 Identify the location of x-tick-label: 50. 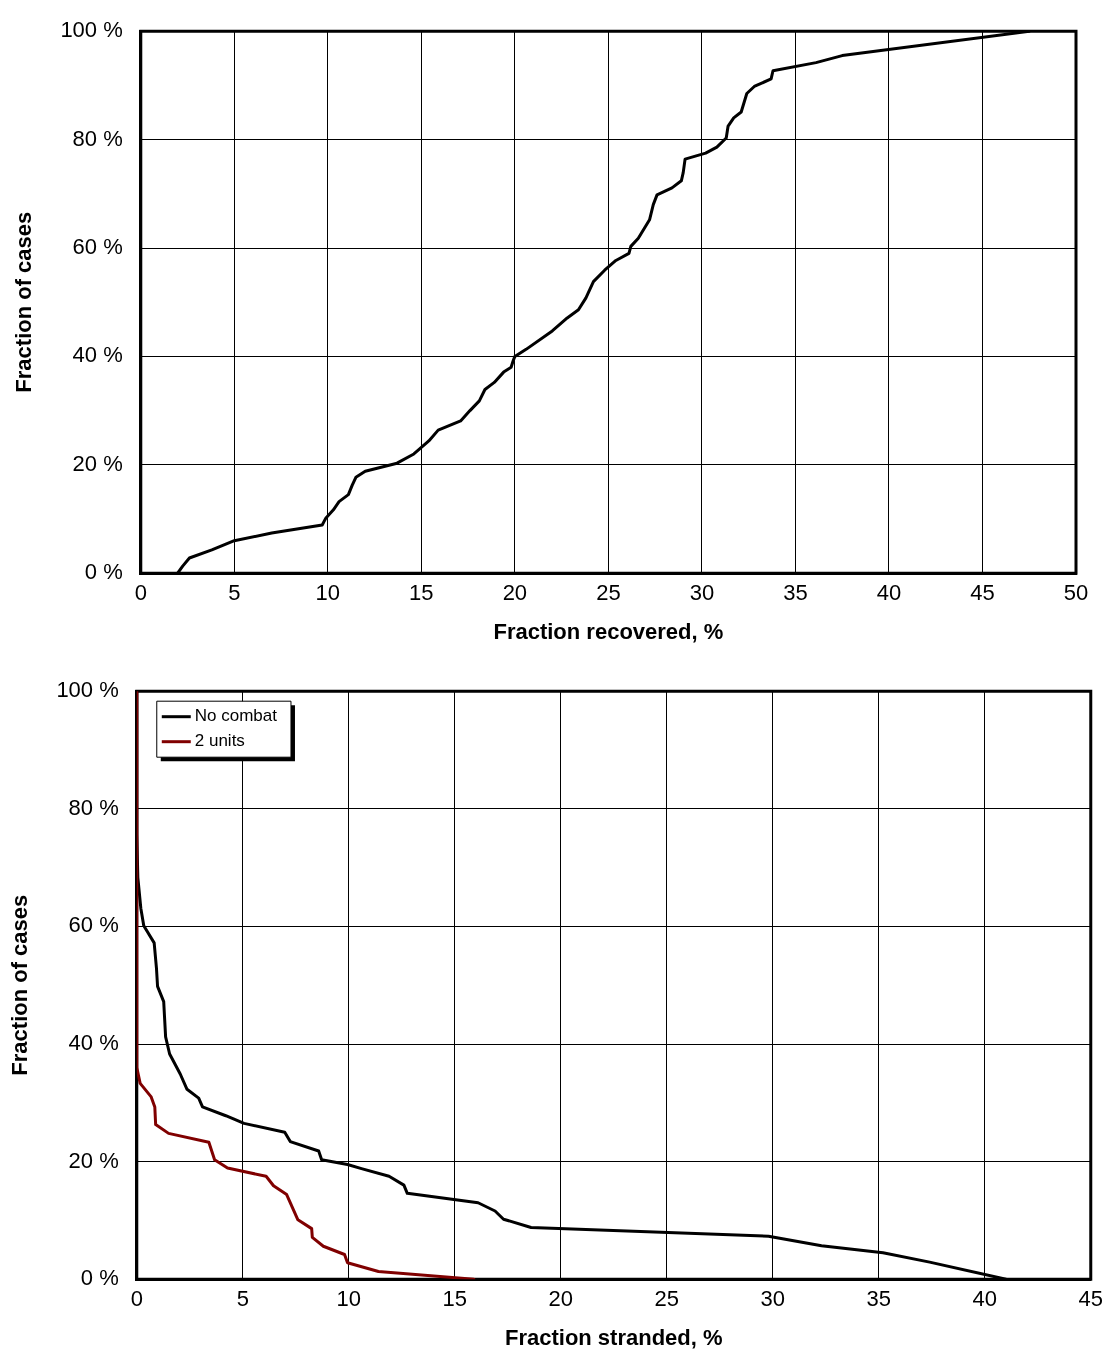
(1076, 593).